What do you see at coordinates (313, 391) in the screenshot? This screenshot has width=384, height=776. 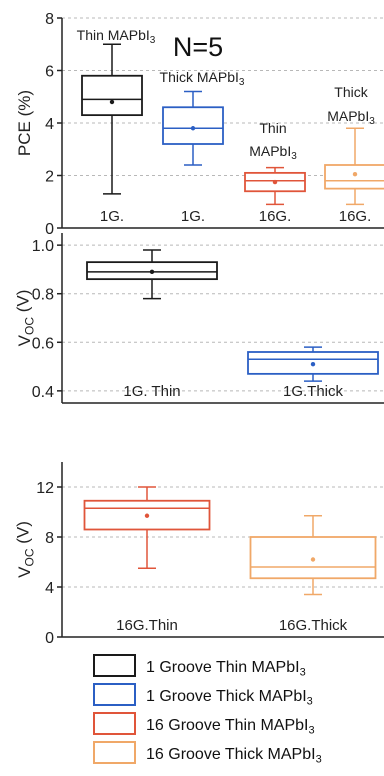 I see `category-label: 1G.Thick` at bounding box center [313, 391].